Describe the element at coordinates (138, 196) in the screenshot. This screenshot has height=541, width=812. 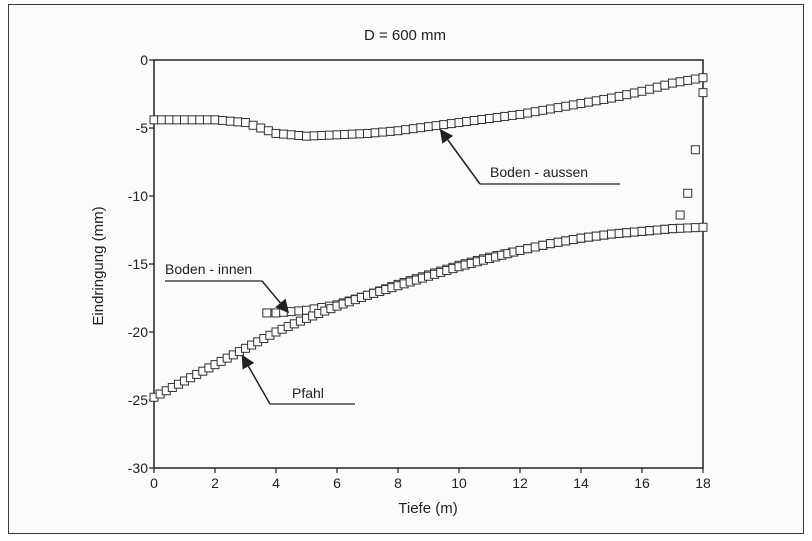
I see `y-tick-label: -10` at that location.